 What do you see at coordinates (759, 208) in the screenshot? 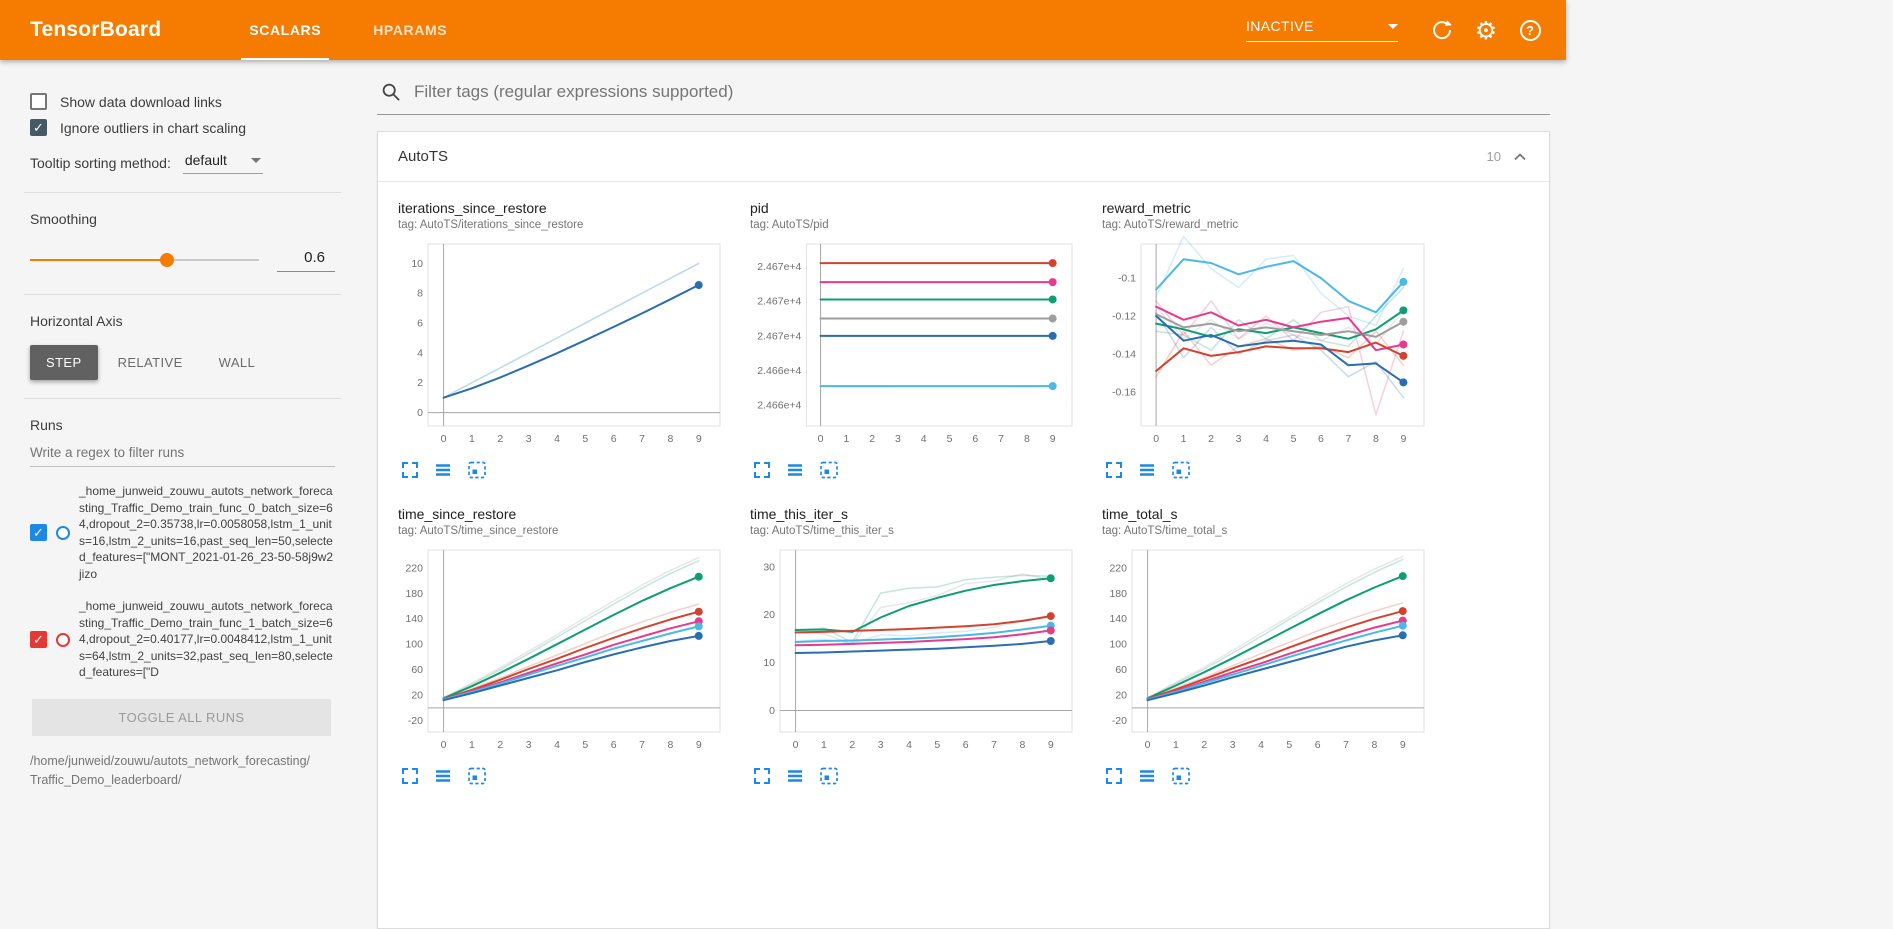
I see `chart-title: pid` at bounding box center [759, 208].